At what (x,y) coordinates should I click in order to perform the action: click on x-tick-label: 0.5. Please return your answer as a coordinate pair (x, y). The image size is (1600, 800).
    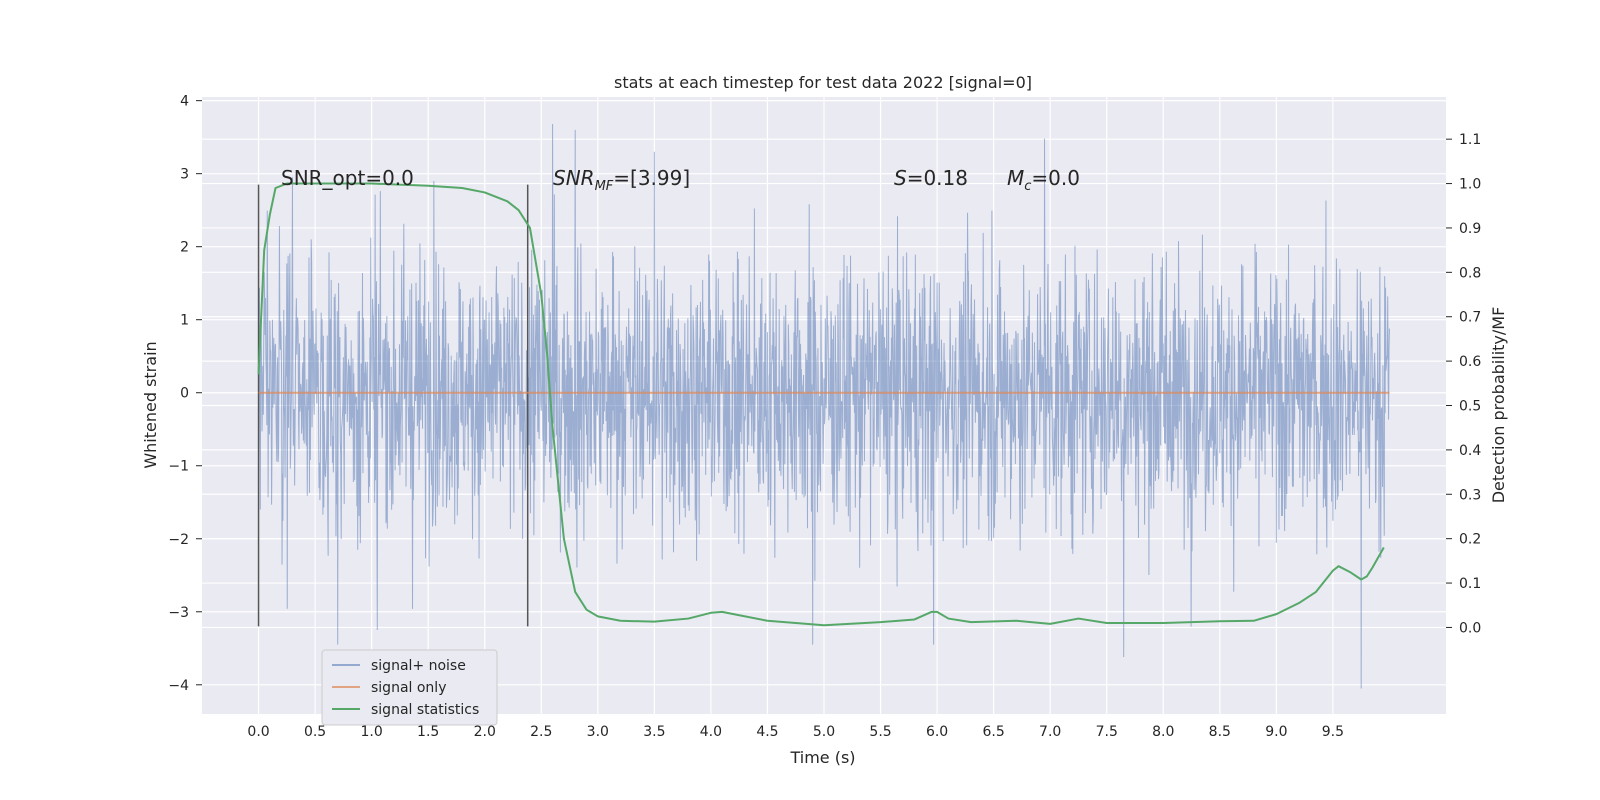
    Looking at the image, I should click on (315, 732).